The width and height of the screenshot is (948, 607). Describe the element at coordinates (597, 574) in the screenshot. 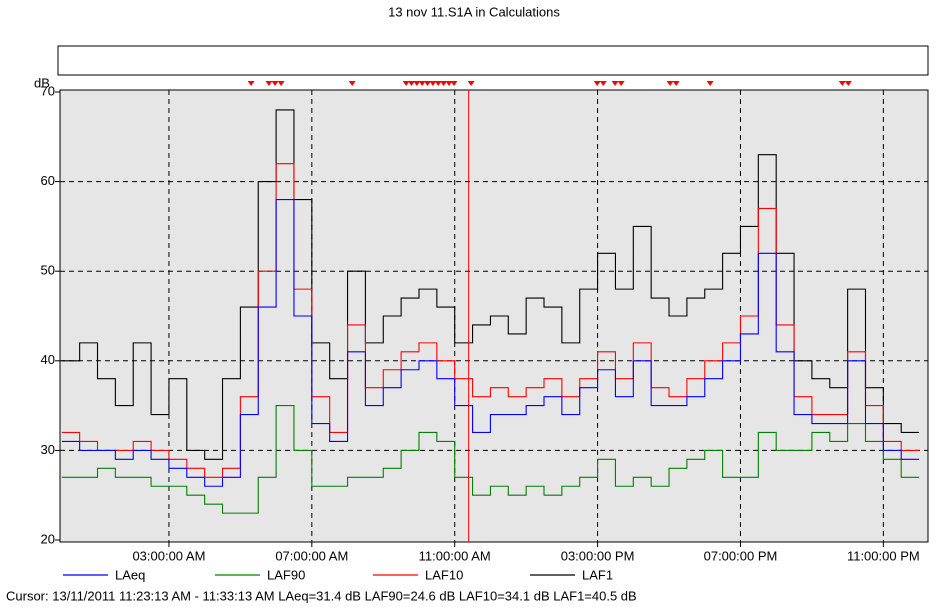

I see `legend-label: LAF1` at that location.